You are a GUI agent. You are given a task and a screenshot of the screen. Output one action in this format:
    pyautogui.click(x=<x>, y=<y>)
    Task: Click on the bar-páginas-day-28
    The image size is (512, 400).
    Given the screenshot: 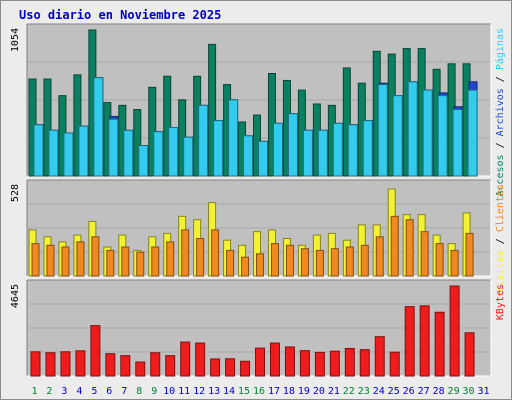 What is the action you would take?
    pyautogui.click(x=442, y=136)
    